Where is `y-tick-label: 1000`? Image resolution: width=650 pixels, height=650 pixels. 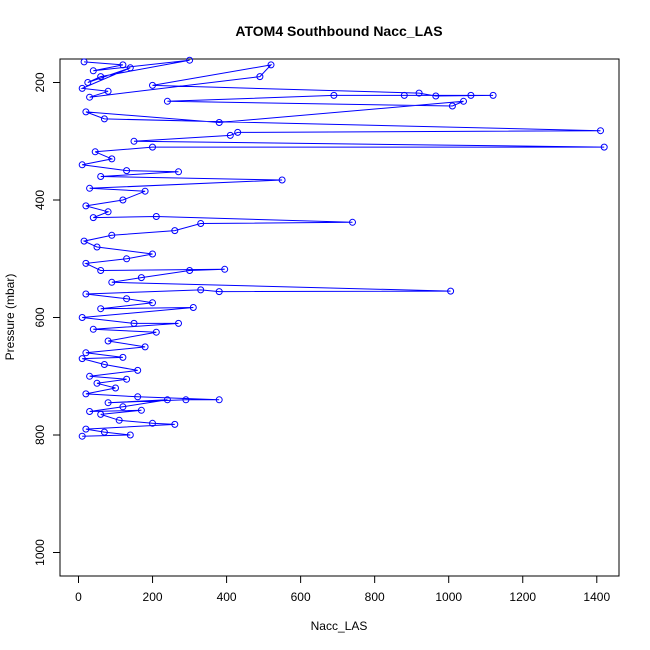
y-tick-label: 1000 is located at coordinates (40, 552).